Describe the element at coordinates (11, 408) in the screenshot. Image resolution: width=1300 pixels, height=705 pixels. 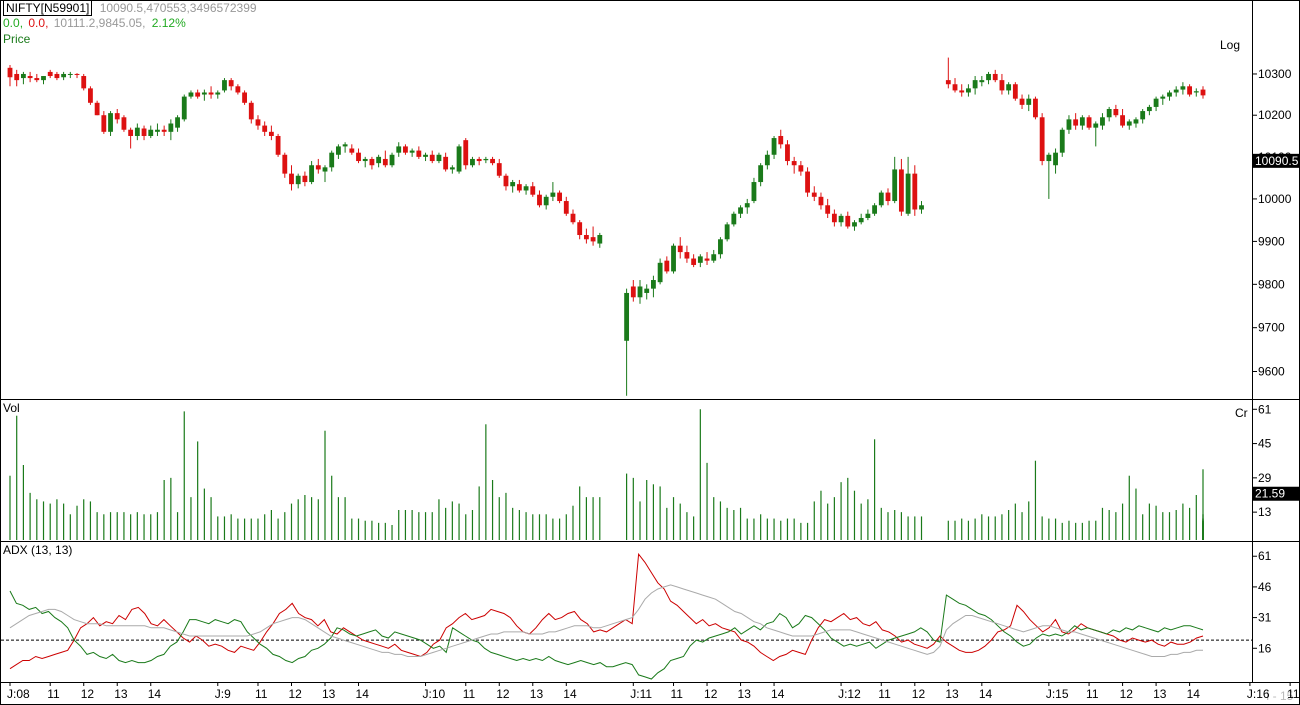
I see `volume-panel-title: Vol` at that location.